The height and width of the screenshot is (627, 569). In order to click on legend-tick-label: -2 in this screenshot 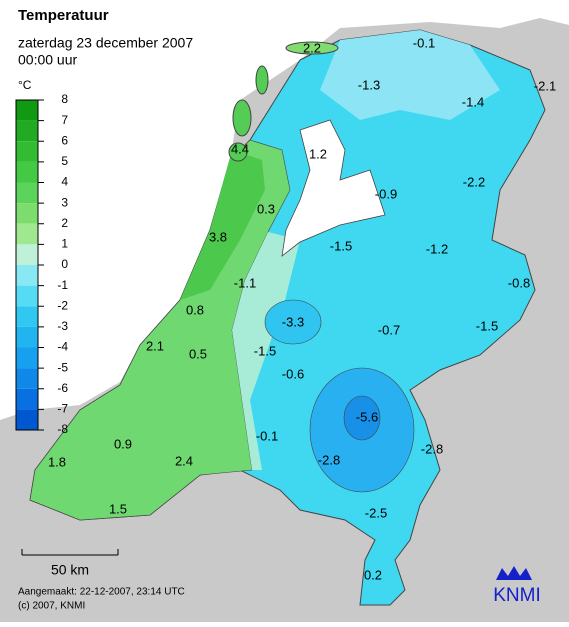, I will do `click(62, 305)`.